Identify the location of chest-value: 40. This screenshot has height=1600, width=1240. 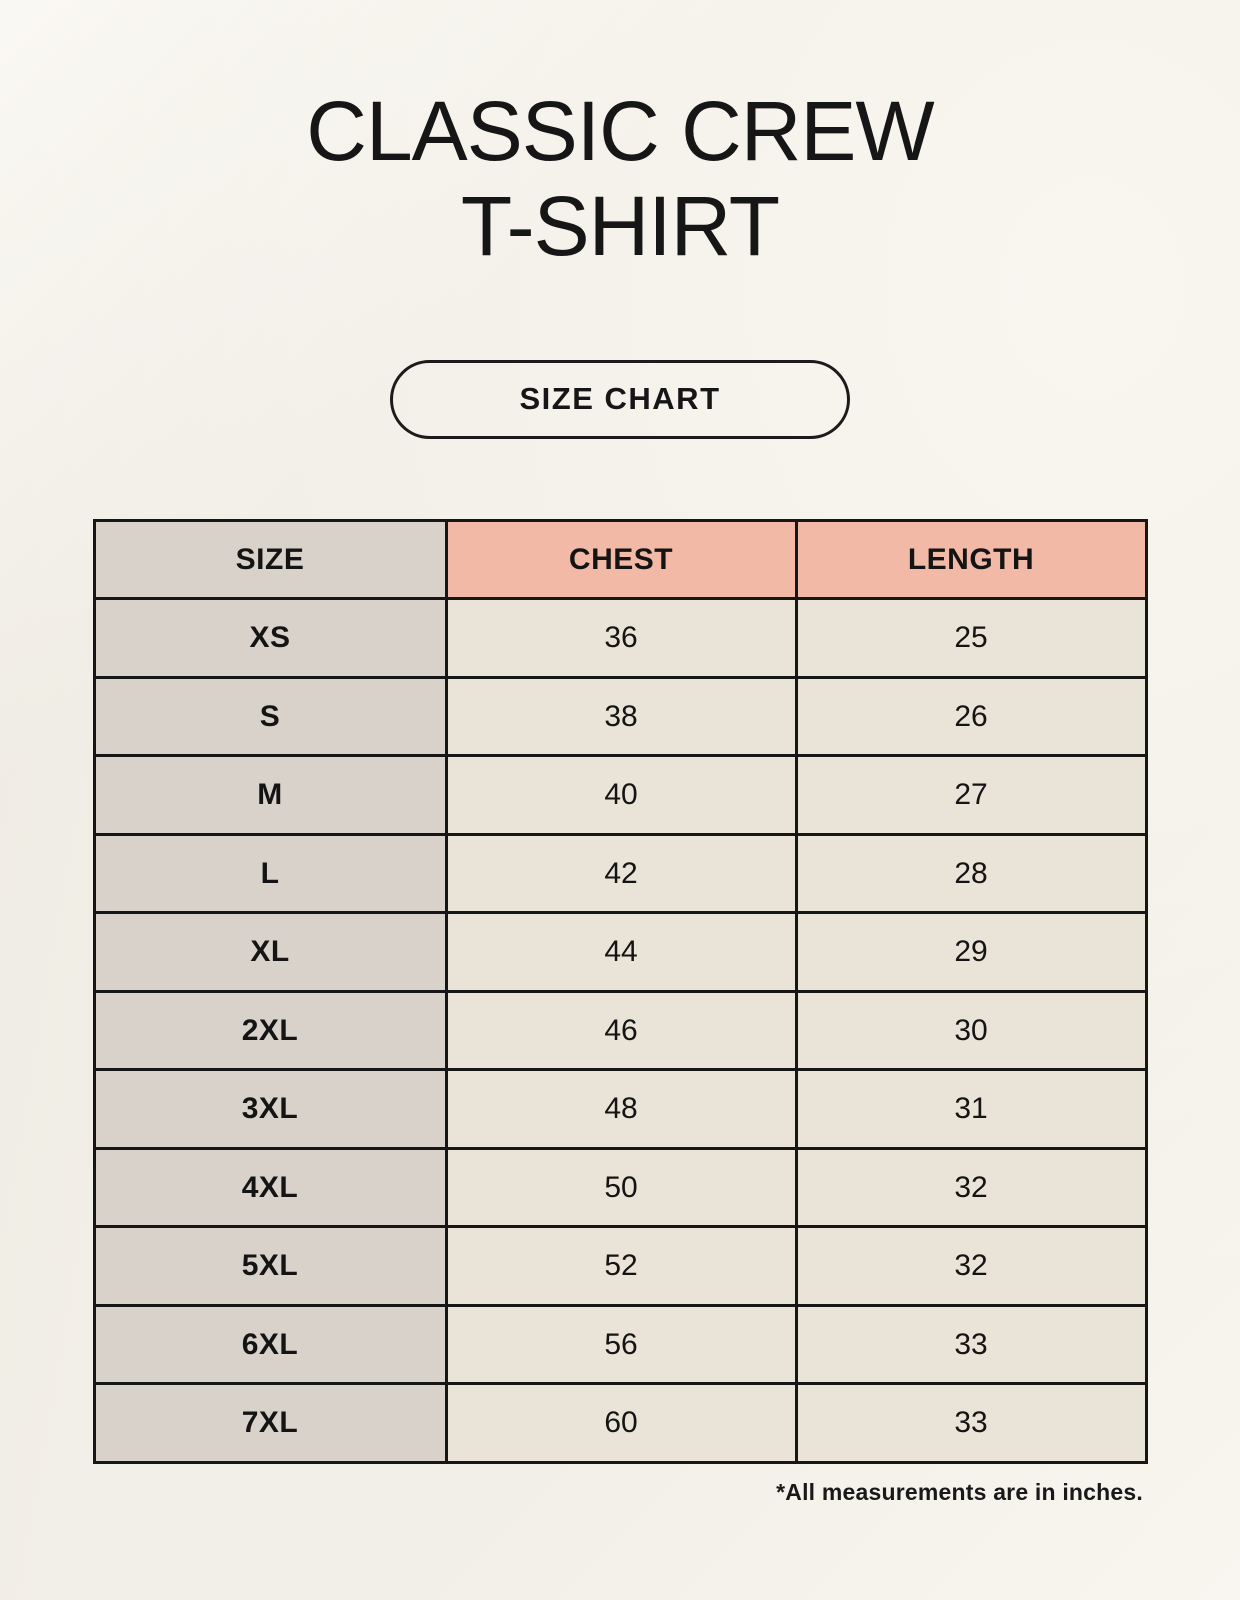
(621, 795).